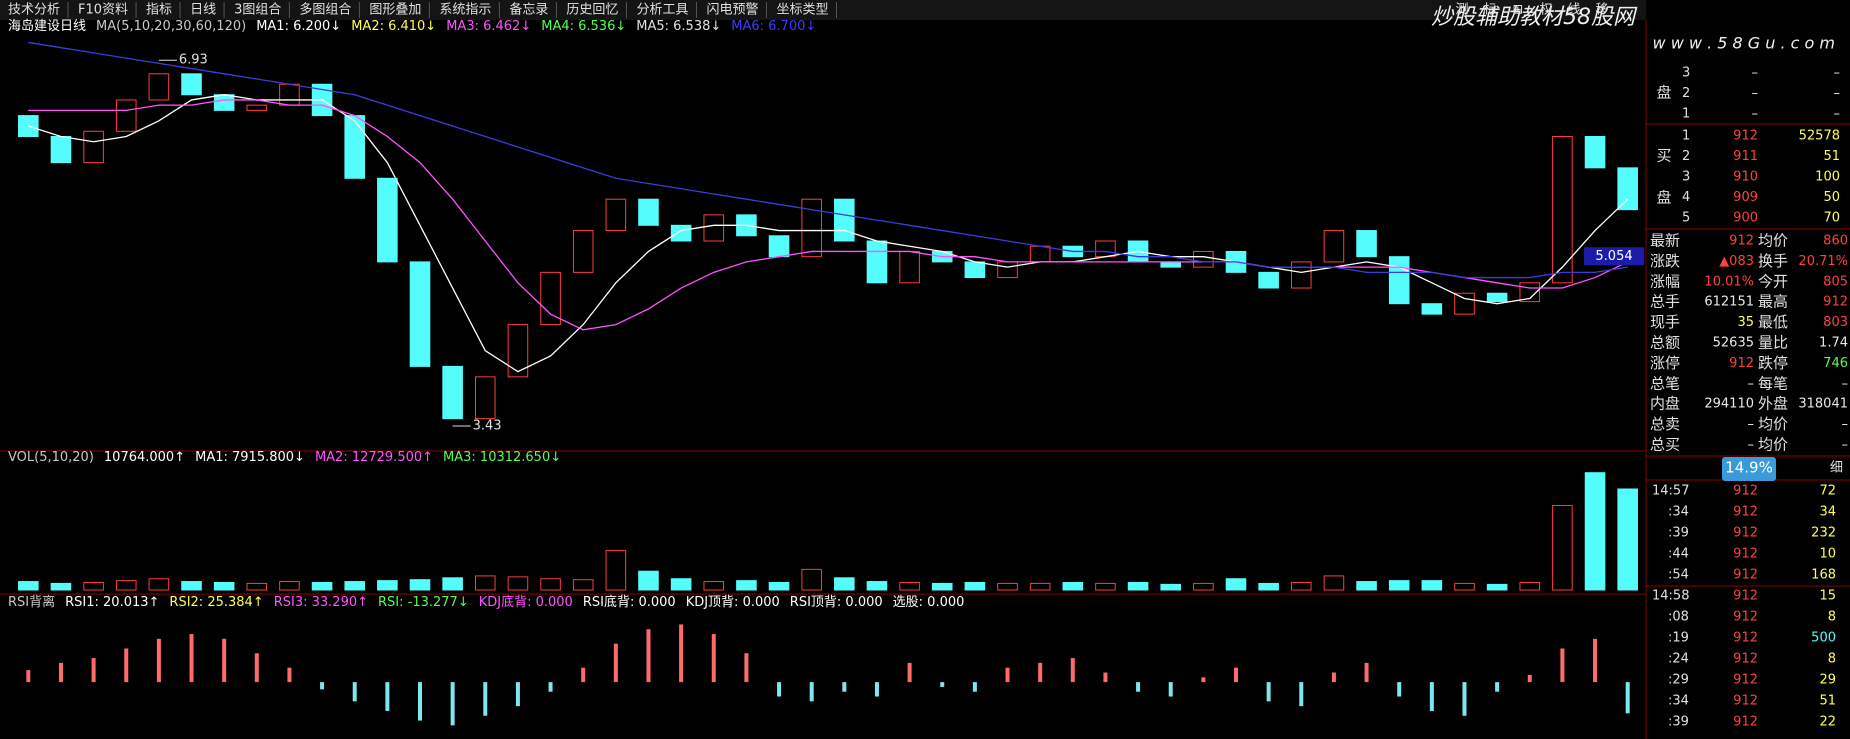 The width and height of the screenshot is (1850, 739). I want to click on trade-volume: 72, so click(1827, 491).